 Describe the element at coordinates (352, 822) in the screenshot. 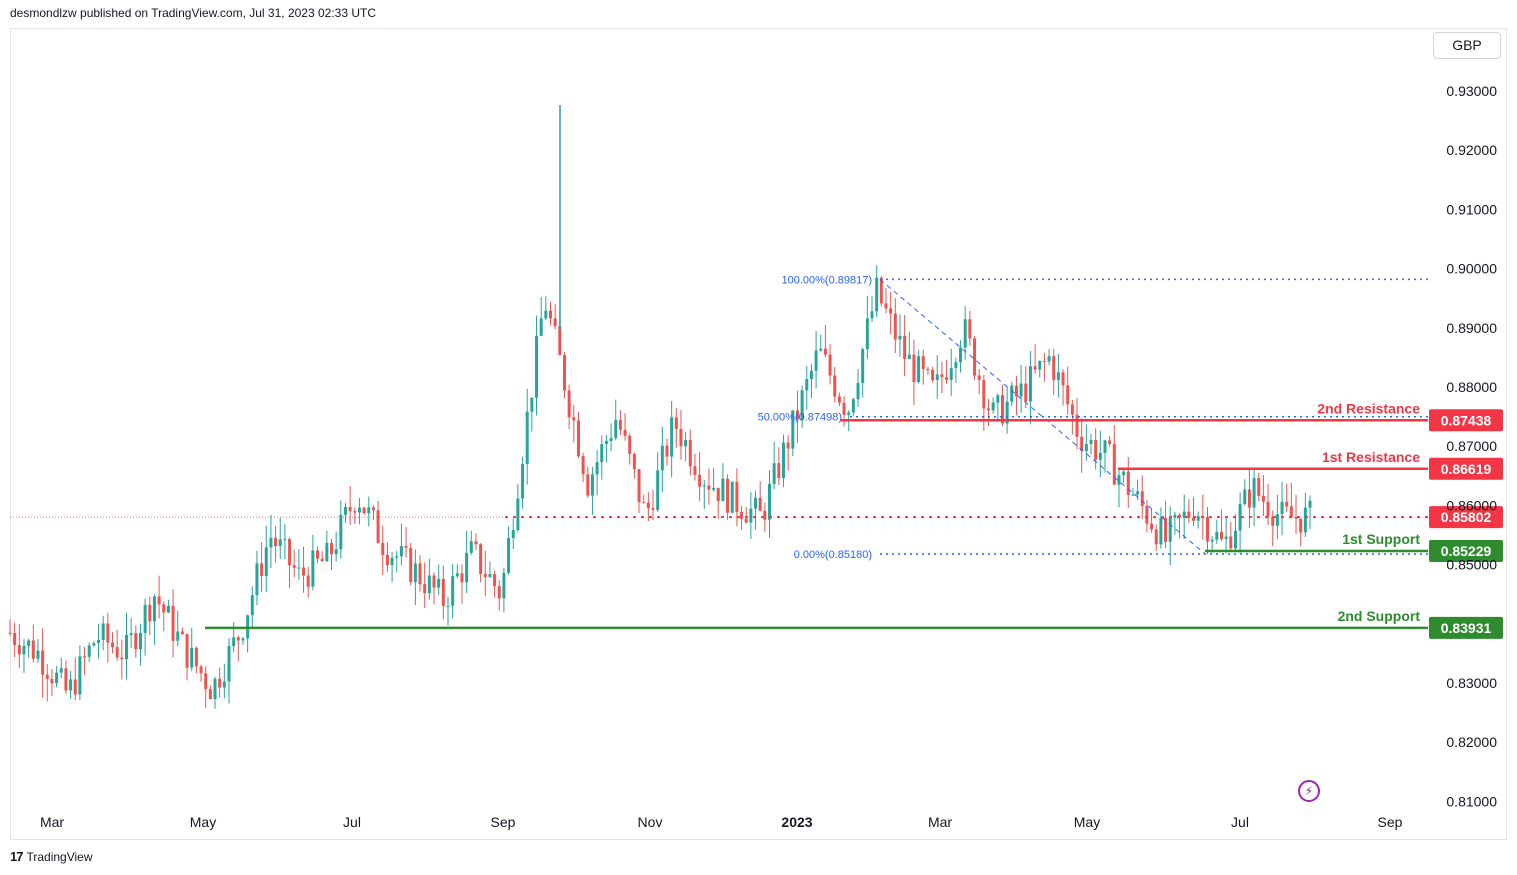

I see `x-tick-label: Jul` at that location.